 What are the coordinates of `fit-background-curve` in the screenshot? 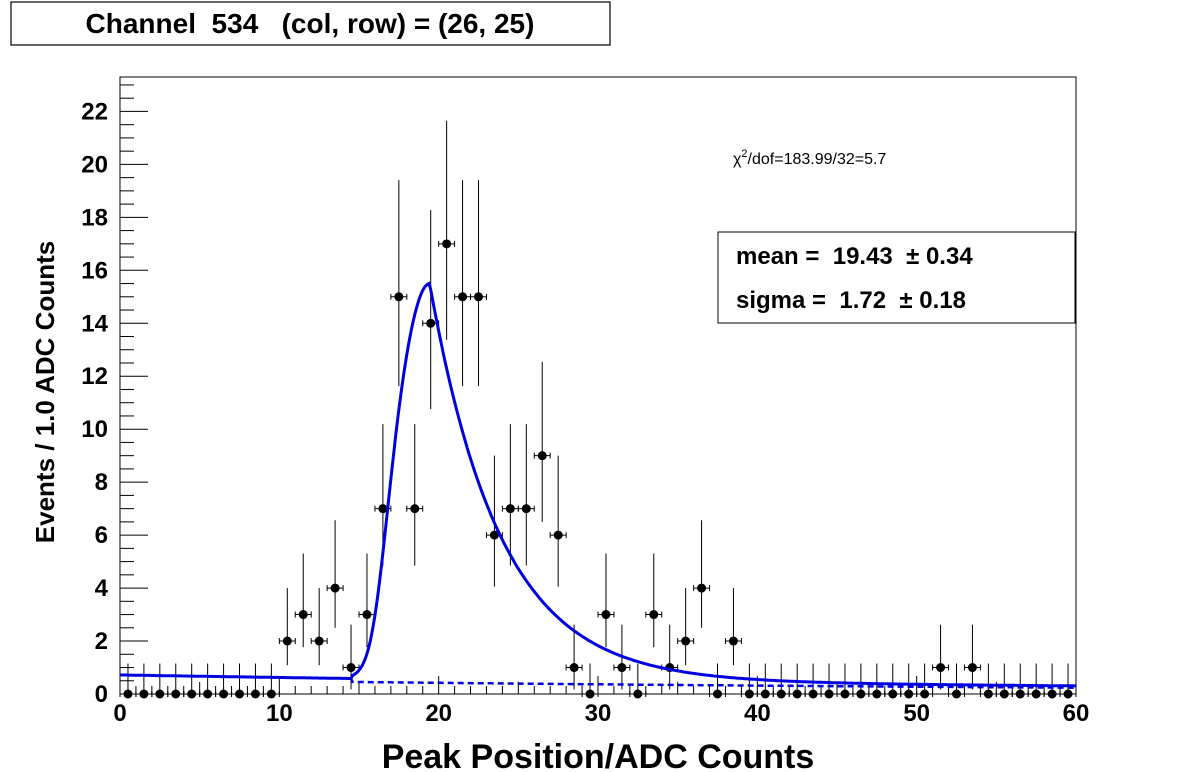 It's located at (597, 681).